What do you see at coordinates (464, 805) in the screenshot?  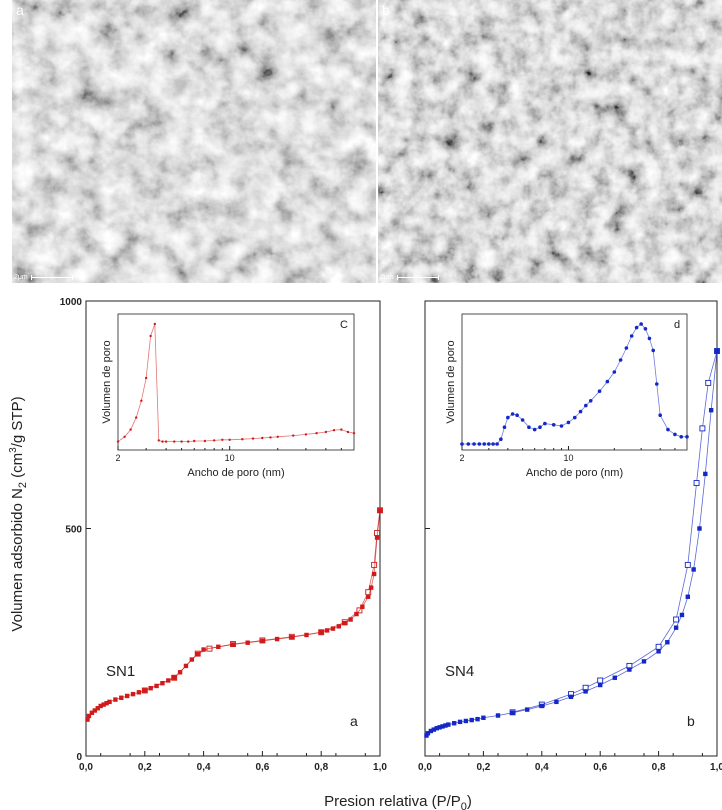 I see `x-axis-label-sub: 0` at bounding box center [464, 805].